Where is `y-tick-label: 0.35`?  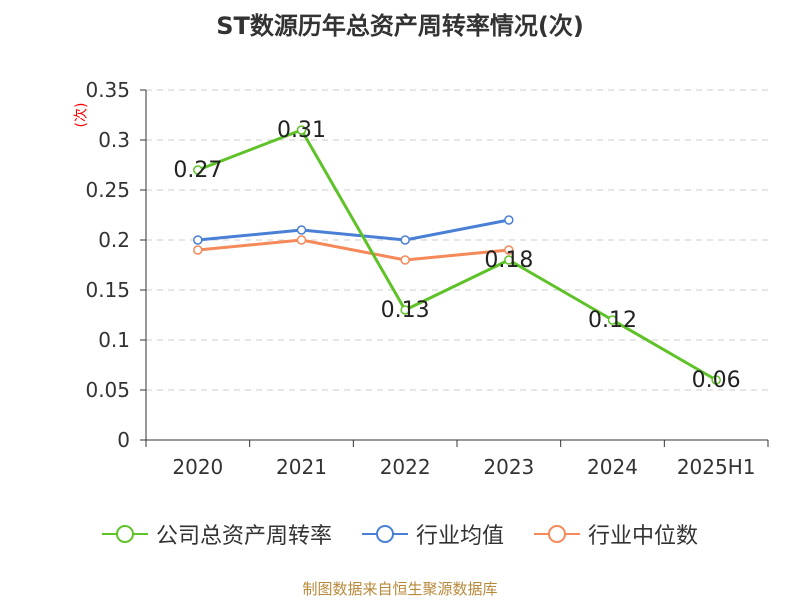
y-tick-label: 0.35 is located at coordinates (107, 90).